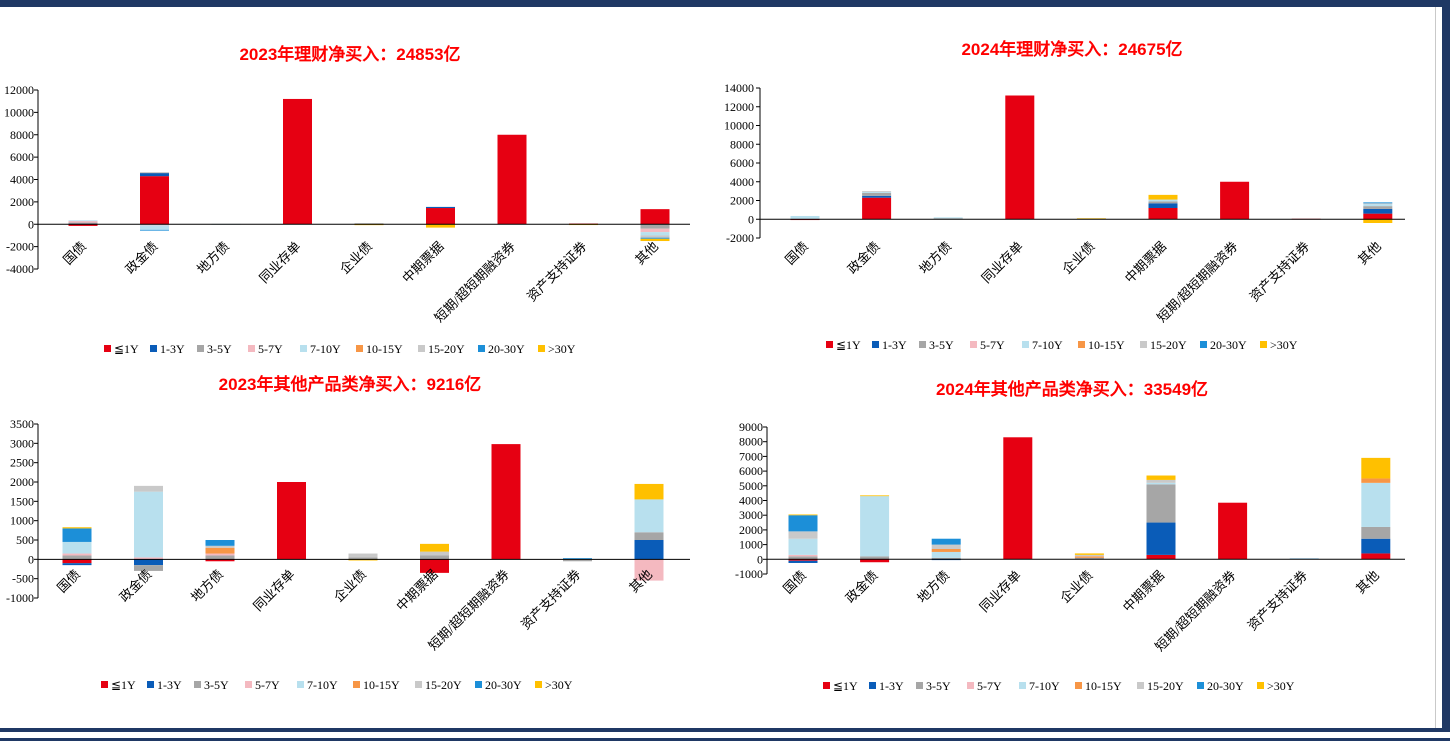 This screenshot has height=748, width=1450. Describe the element at coordinates (751, 545) in the screenshot. I see `y-tick-label: 1000` at that location.